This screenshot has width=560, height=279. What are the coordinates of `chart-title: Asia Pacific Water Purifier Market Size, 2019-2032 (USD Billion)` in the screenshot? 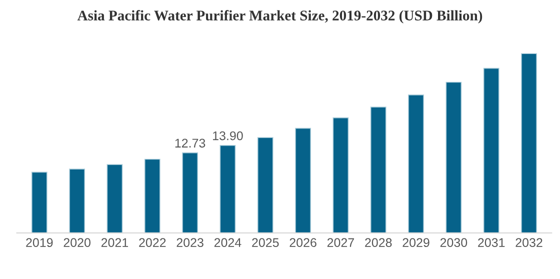 It's located at (279, 17).